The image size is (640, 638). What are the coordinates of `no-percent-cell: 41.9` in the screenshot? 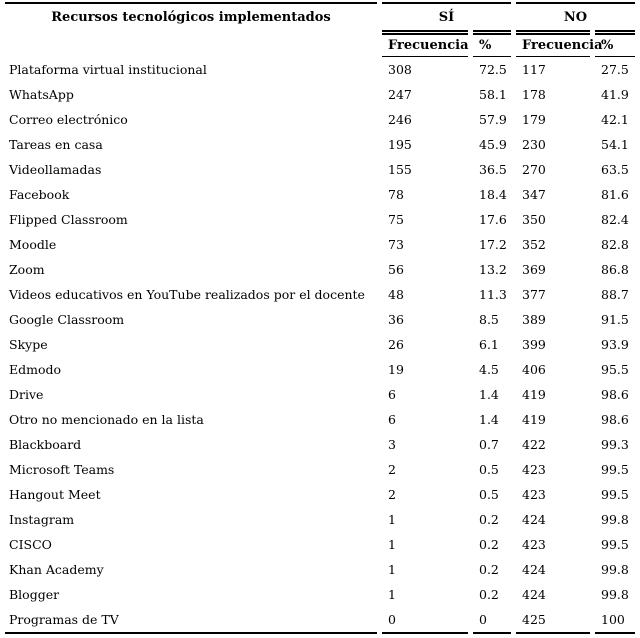 It's located at (615, 94).